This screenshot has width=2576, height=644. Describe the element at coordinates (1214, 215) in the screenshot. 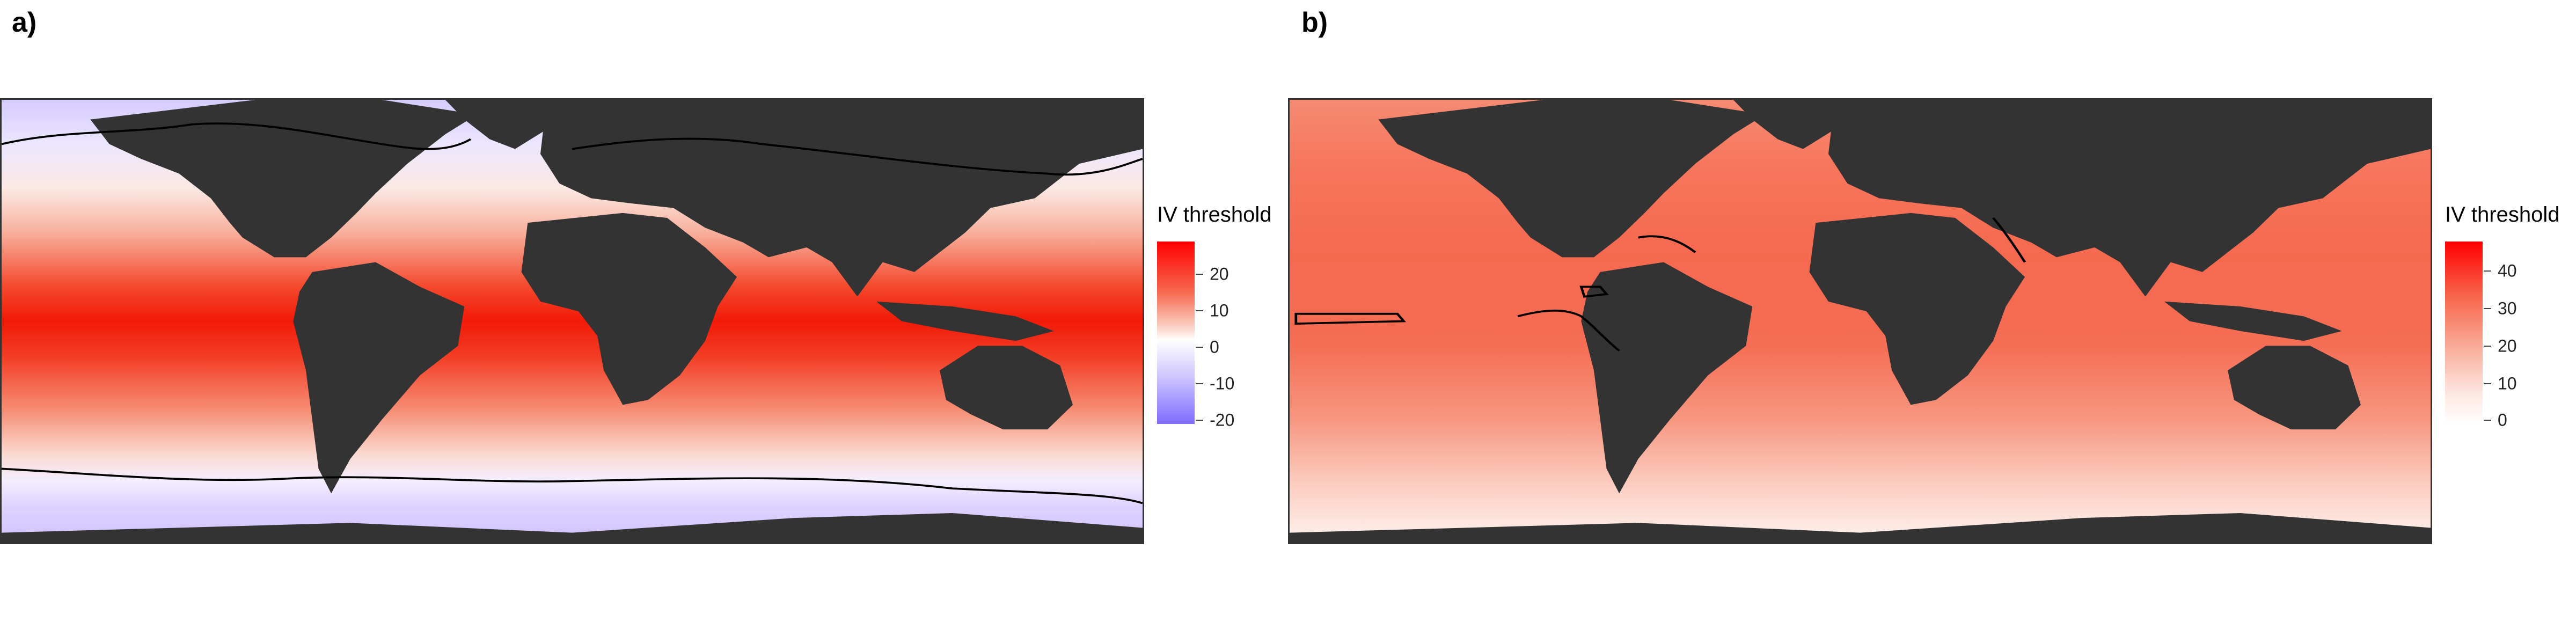

I see `legend-title-a: IV threshold` at that location.